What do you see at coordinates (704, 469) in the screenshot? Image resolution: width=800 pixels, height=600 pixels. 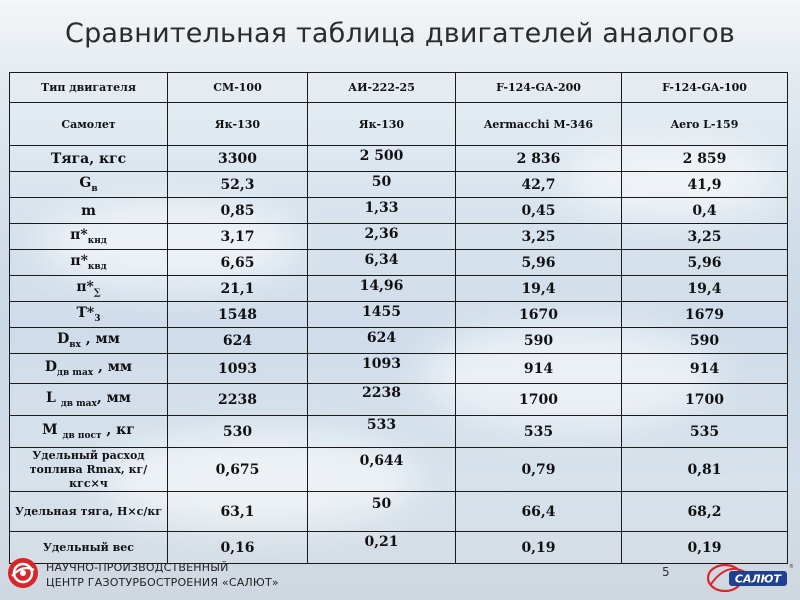 I see `value-cell: 0,81` at bounding box center [704, 469].